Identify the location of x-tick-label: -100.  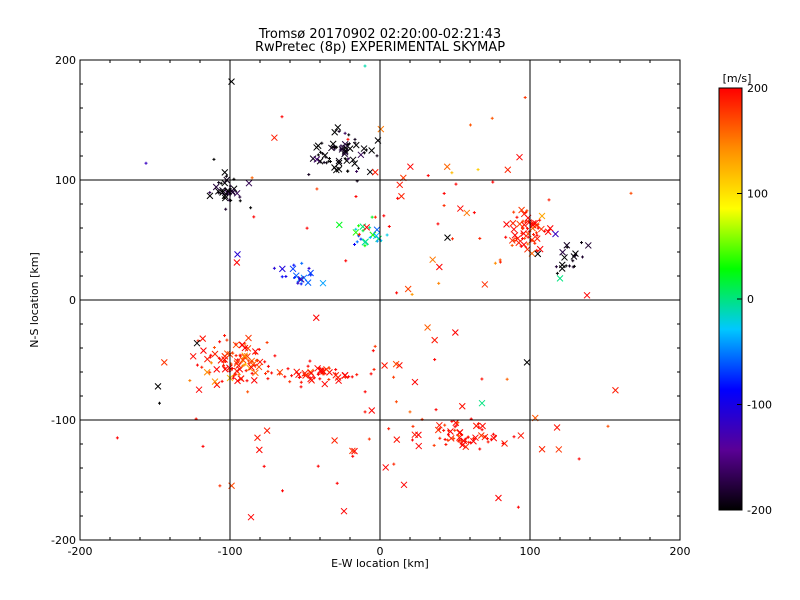
(230, 551).